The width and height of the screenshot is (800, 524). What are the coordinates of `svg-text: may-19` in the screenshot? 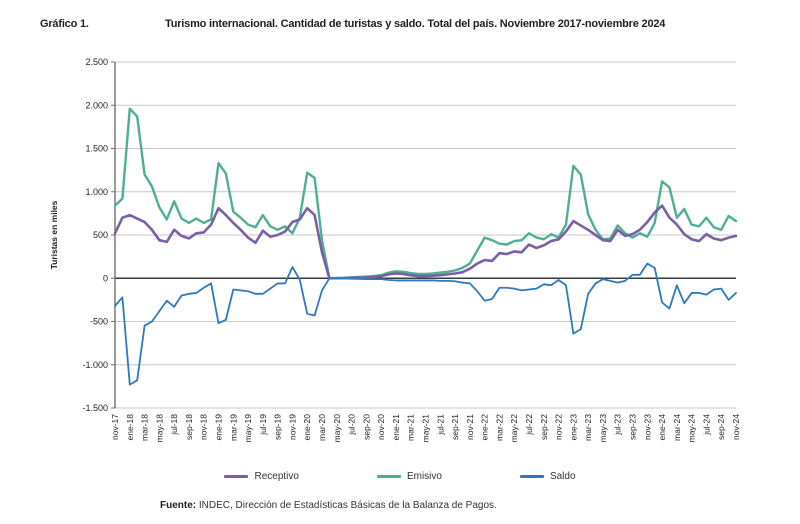 It's located at (248, 428).